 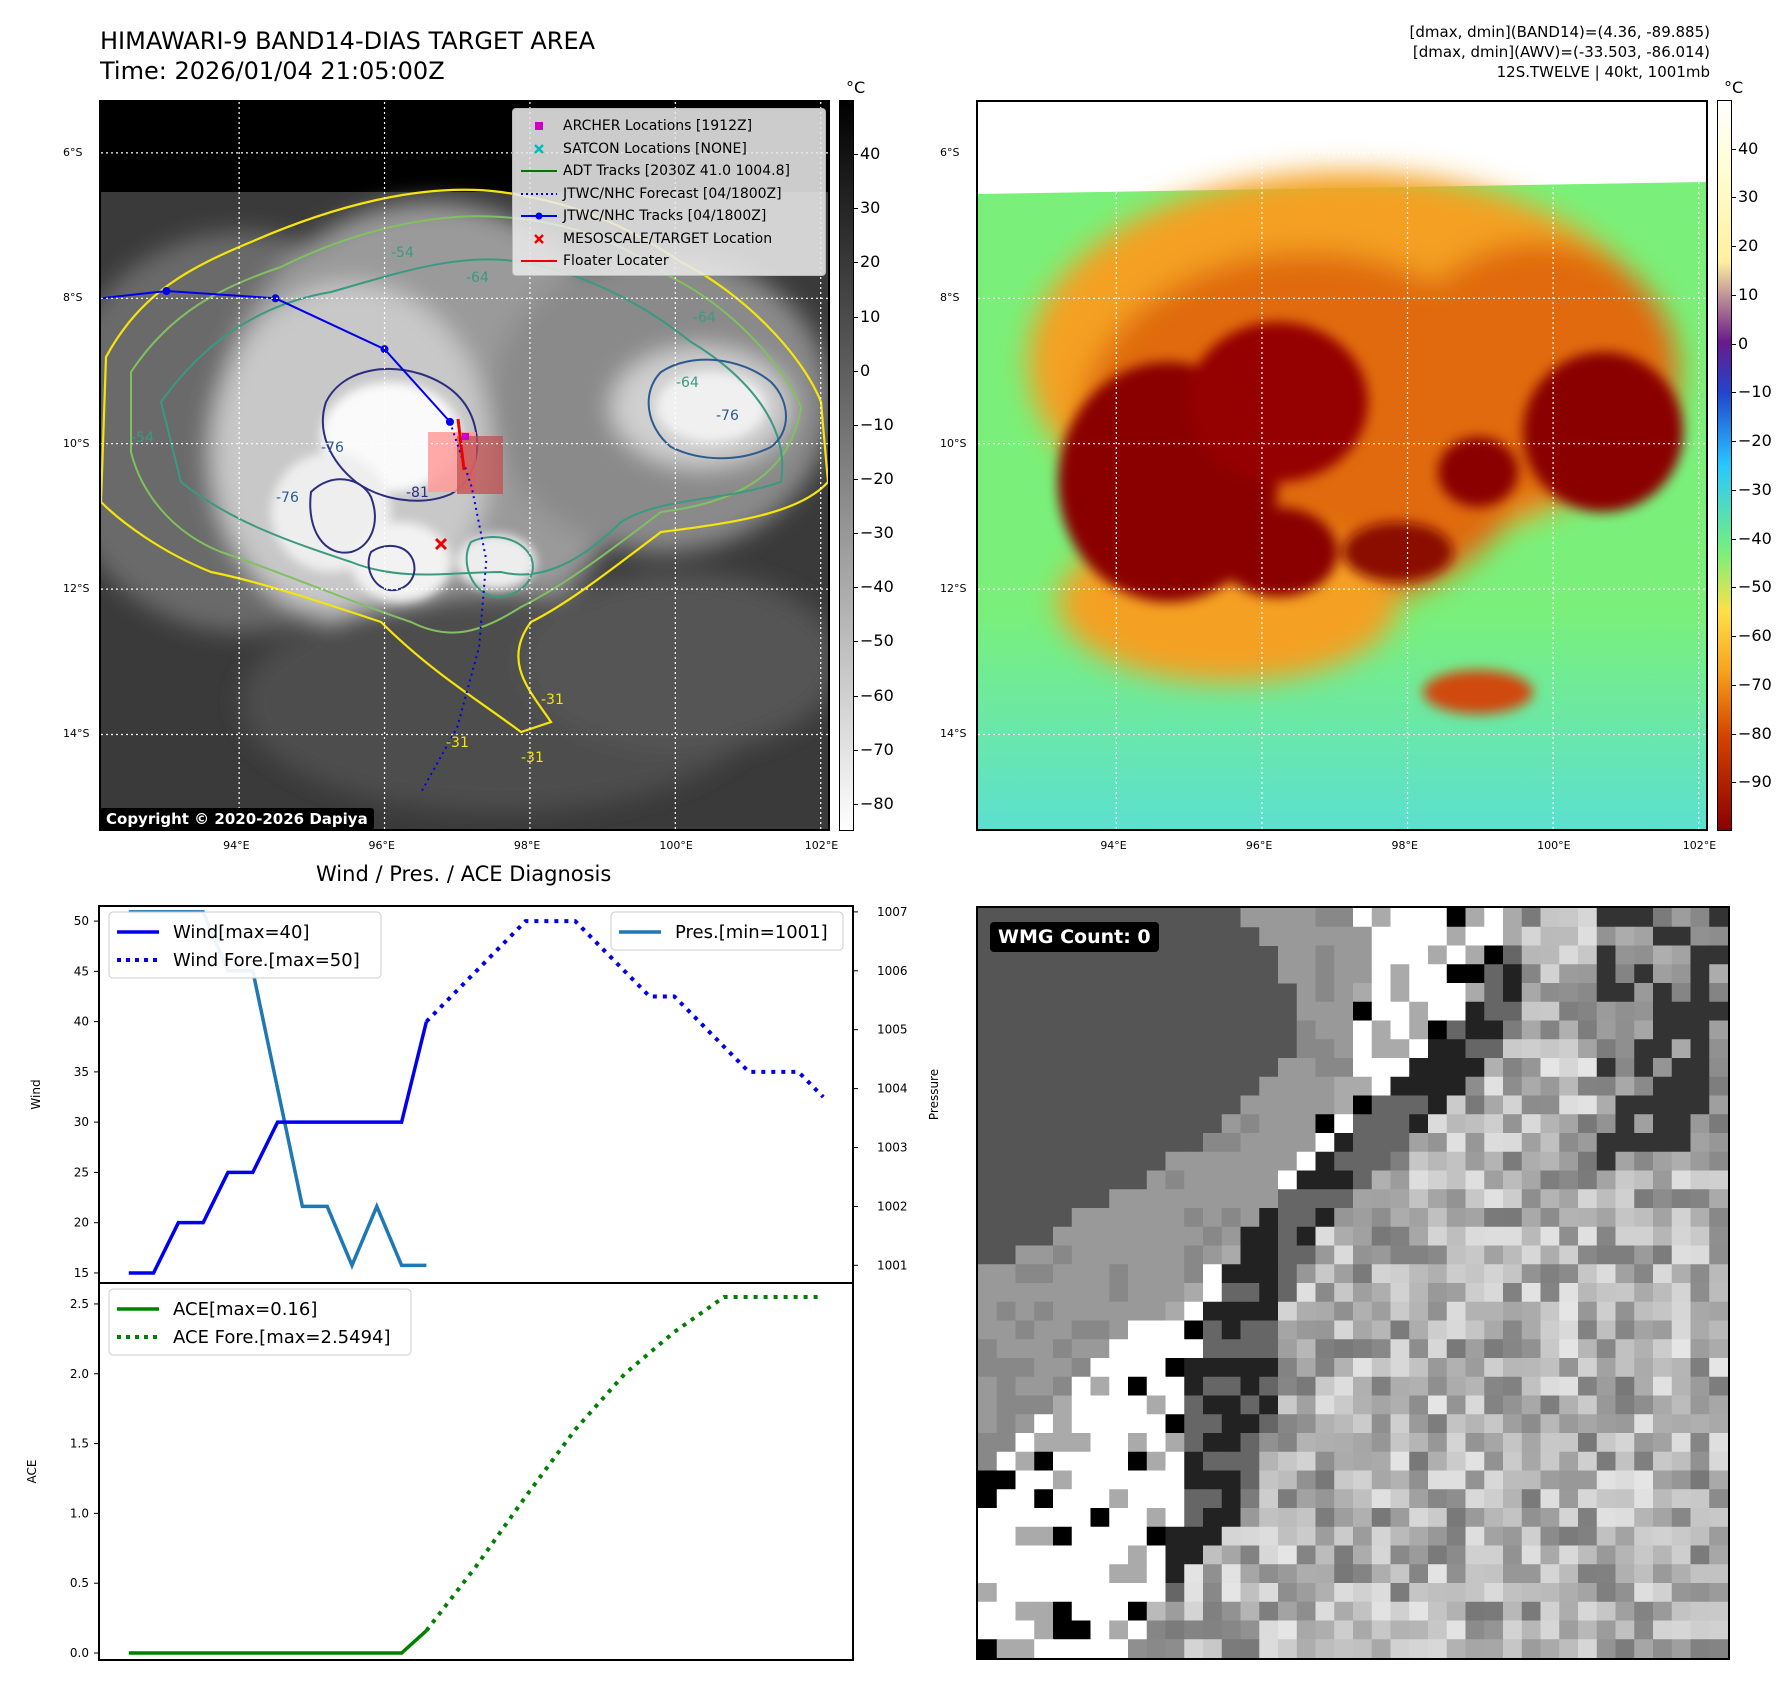 What do you see at coordinates (1074, 937) in the screenshot?
I see `wmg-count-badge: WMG Count: 0` at bounding box center [1074, 937].